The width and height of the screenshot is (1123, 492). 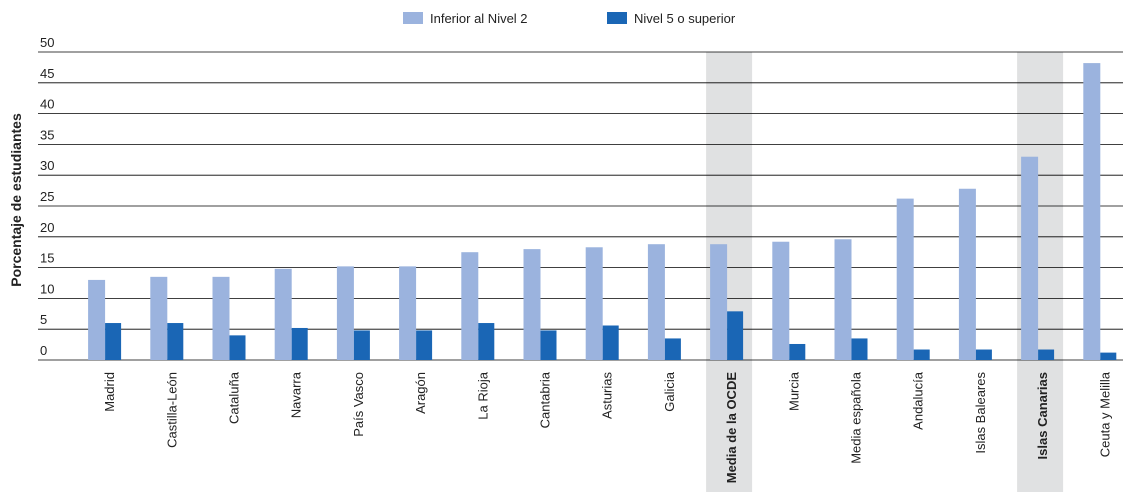 I want to click on x-tick-label: Ceuta y Melilla, so click(x=1104, y=414).